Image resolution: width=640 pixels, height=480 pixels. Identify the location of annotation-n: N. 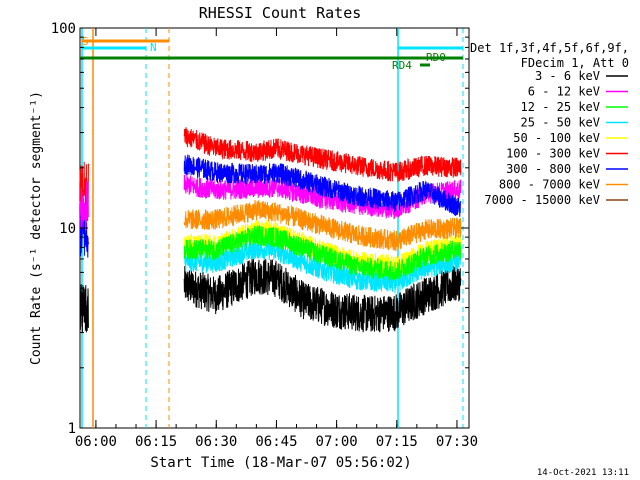
(153, 47).